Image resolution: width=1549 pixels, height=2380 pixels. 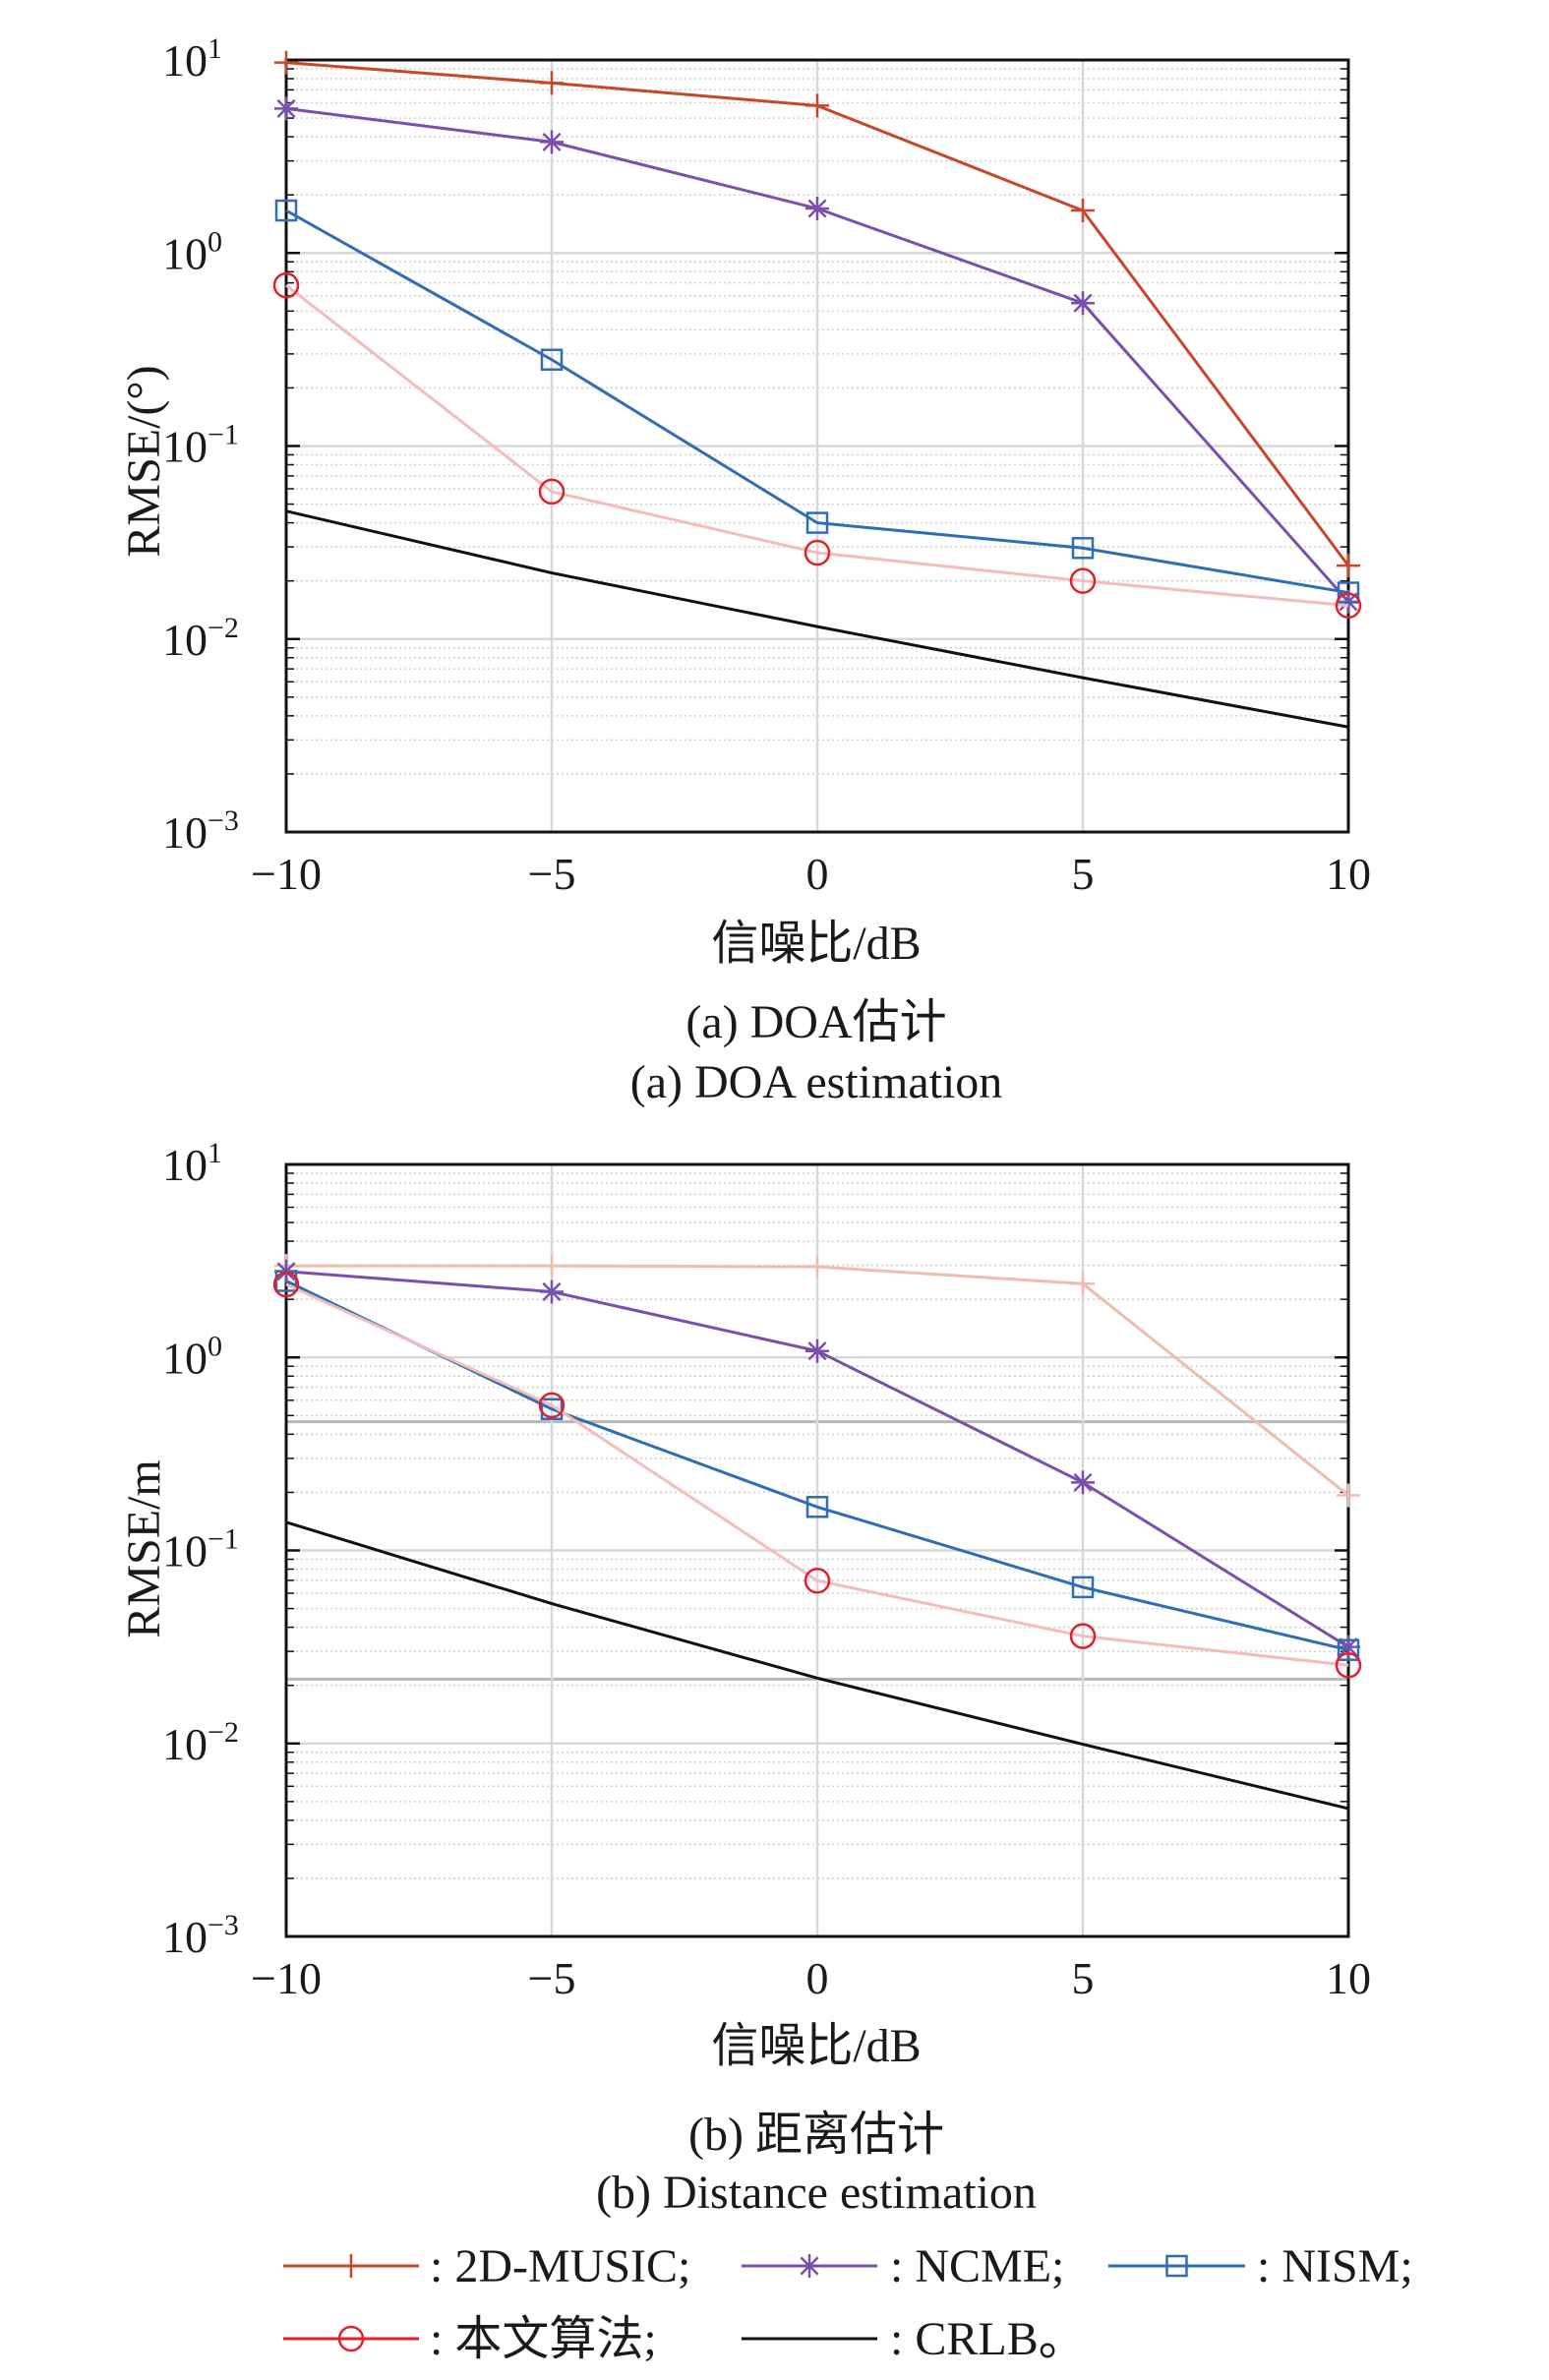 What do you see at coordinates (988, 2339) in the screenshot?
I see `legend-label-crlb: : CRLB。` at bounding box center [988, 2339].